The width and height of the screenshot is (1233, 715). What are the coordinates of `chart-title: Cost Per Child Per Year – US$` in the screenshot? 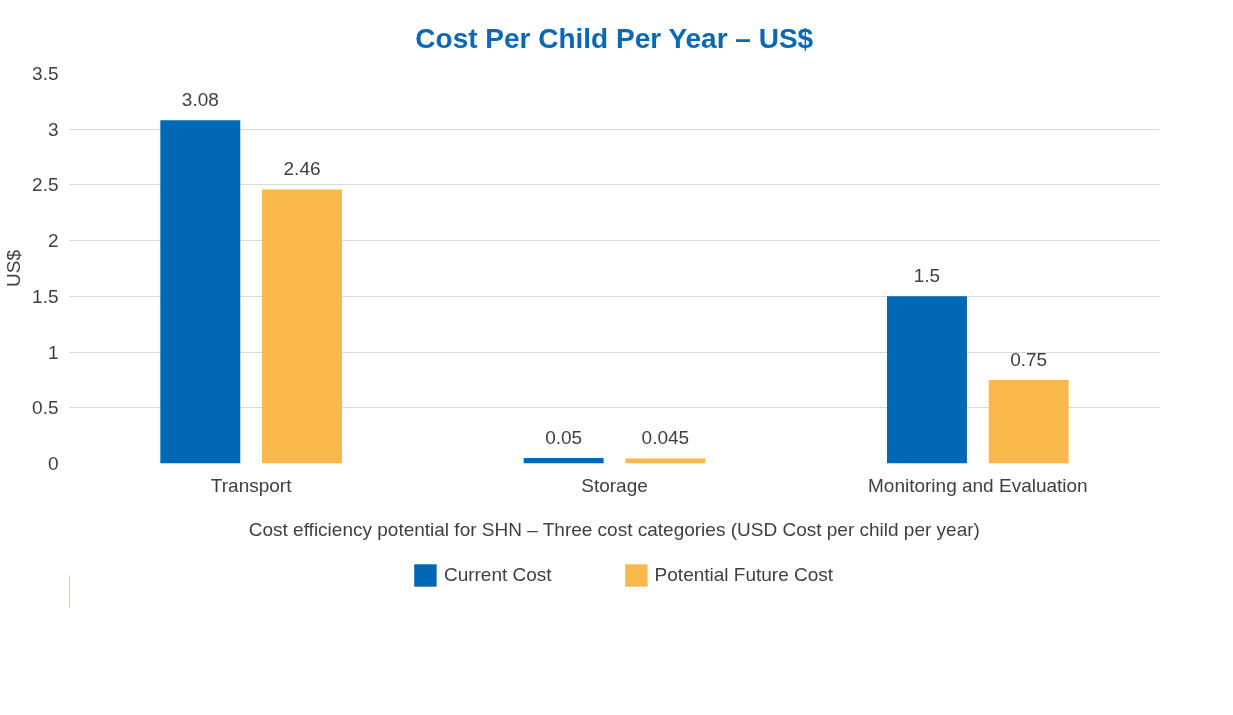 It's located at (614, 38).